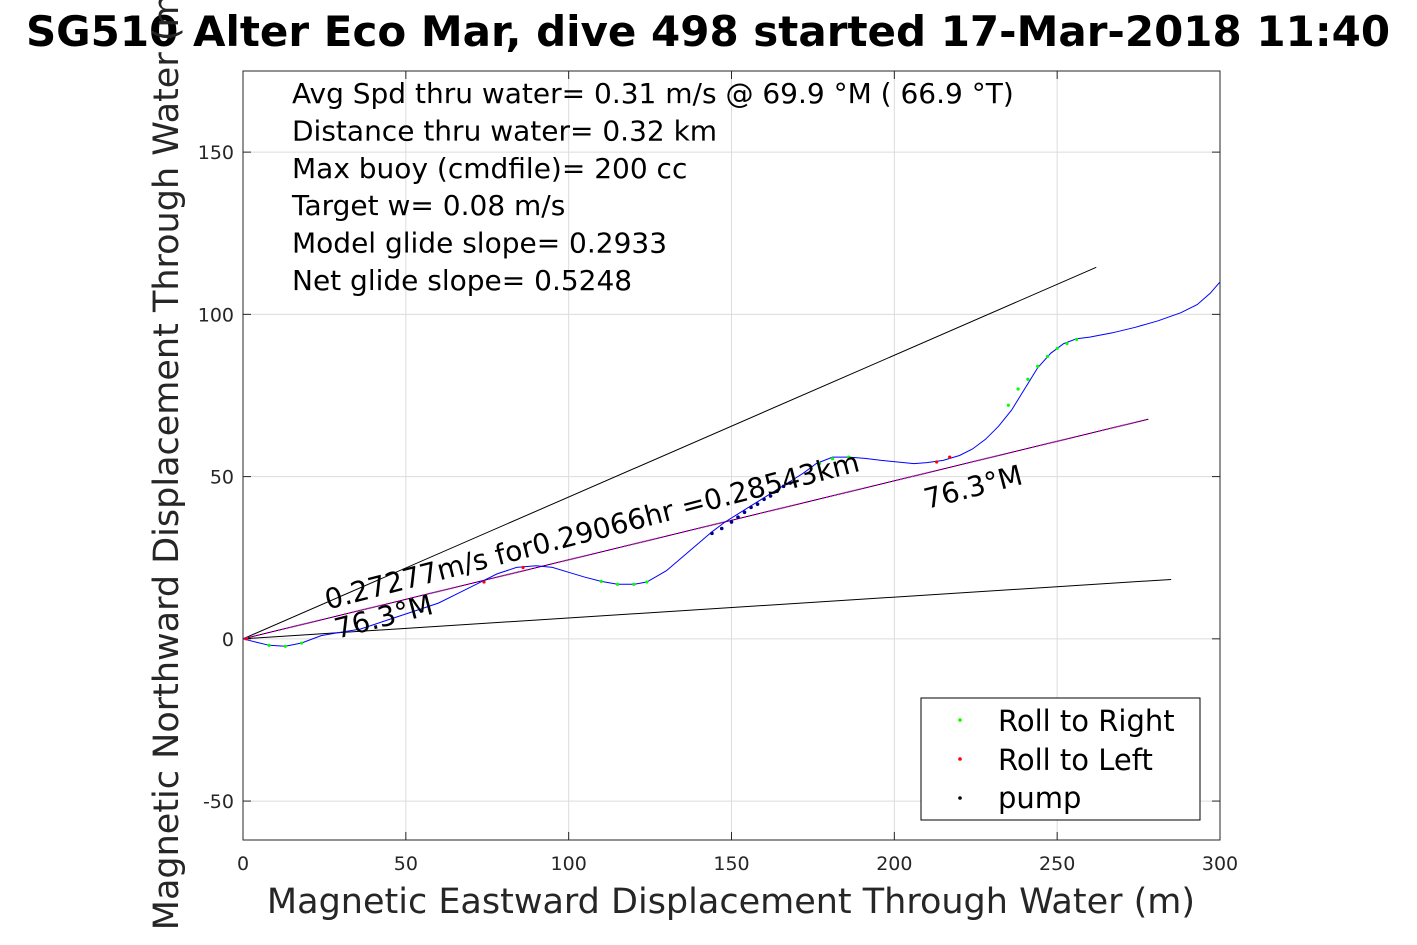 The width and height of the screenshot is (1417, 945). I want to click on y-tick-label: 150, so click(216, 153).